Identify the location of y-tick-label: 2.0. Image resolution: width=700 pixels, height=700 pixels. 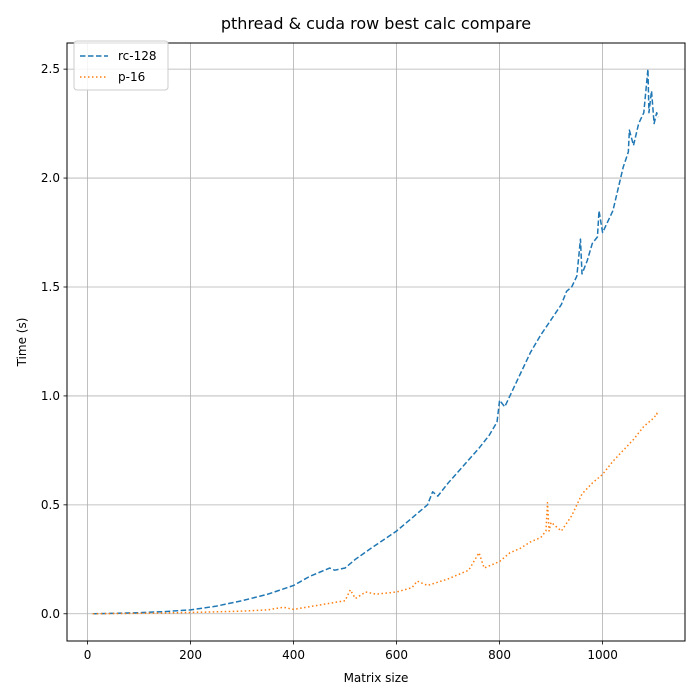
(50, 178).